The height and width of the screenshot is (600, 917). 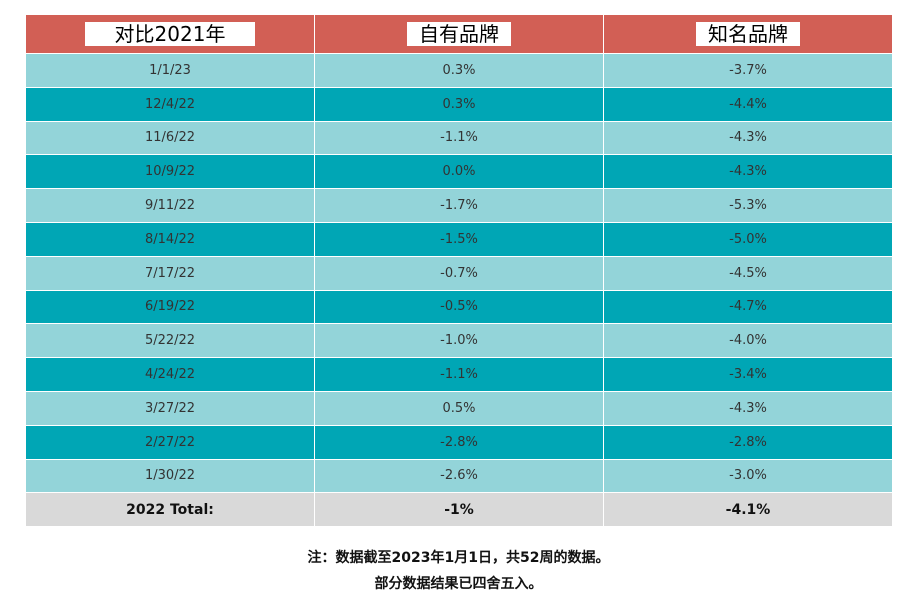 I want to click on header-label: 对比2021年, so click(x=170, y=34).